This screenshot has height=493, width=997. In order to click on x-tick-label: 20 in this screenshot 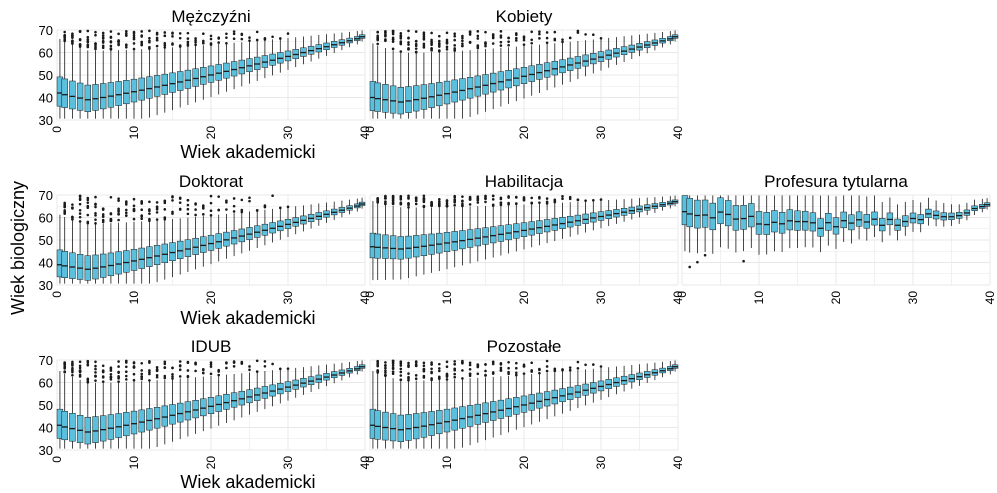, I will do `click(524, 298)`.